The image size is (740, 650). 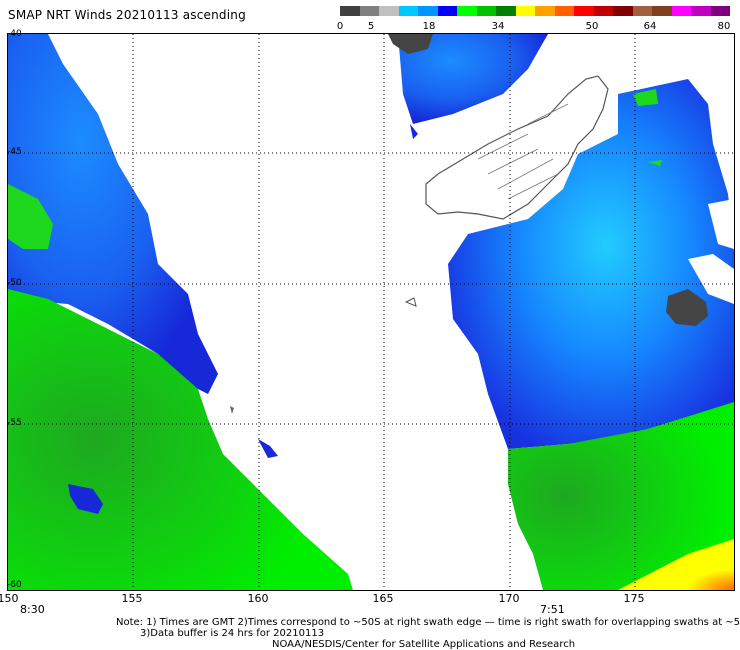 What do you see at coordinates (14, 34) in the screenshot?
I see `lat-label-40: -40` at bounding box center [14, 34].